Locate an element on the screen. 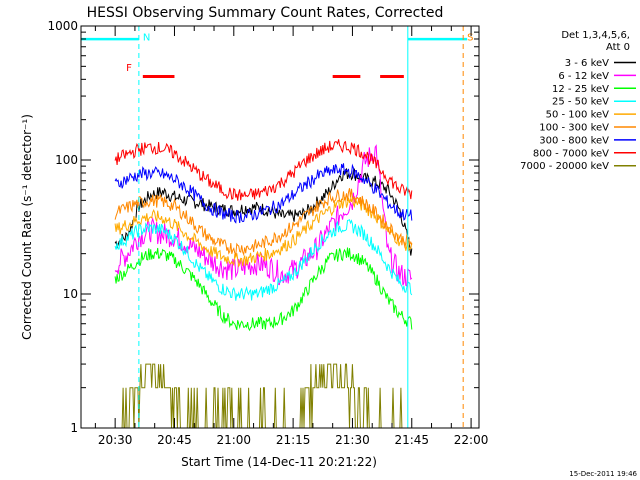 This screenshot has height=480, width=640. legend-entry-label: 100 - 300 keV is located at coordinates (574, 128).